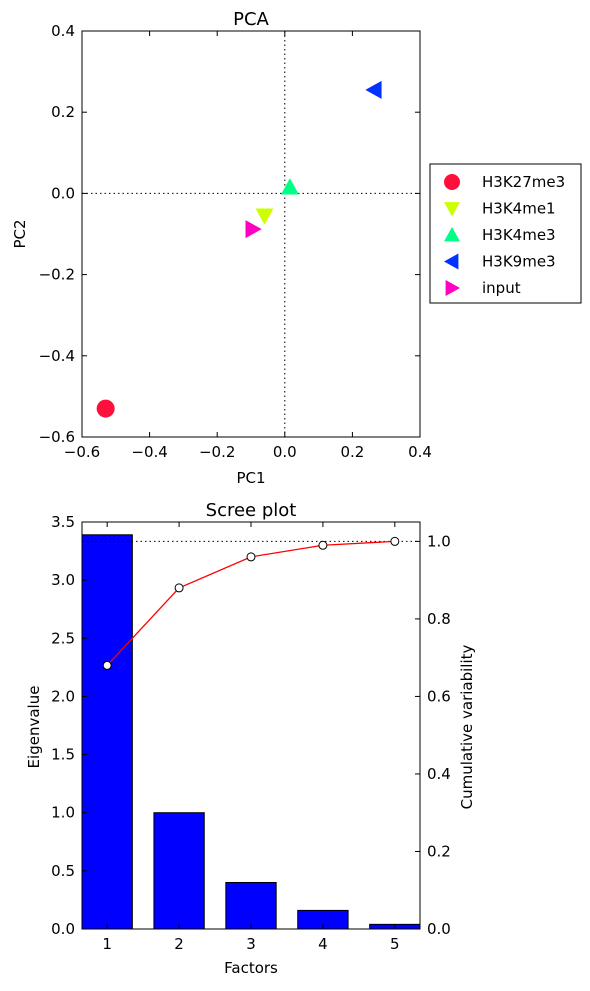 The height and width of the screenshot is (991, 590). What do you see at coordinates (439, 619) in the screenshot?
I see `scree-y2-tick-label: 0.8` at bounding box center [439, 619].